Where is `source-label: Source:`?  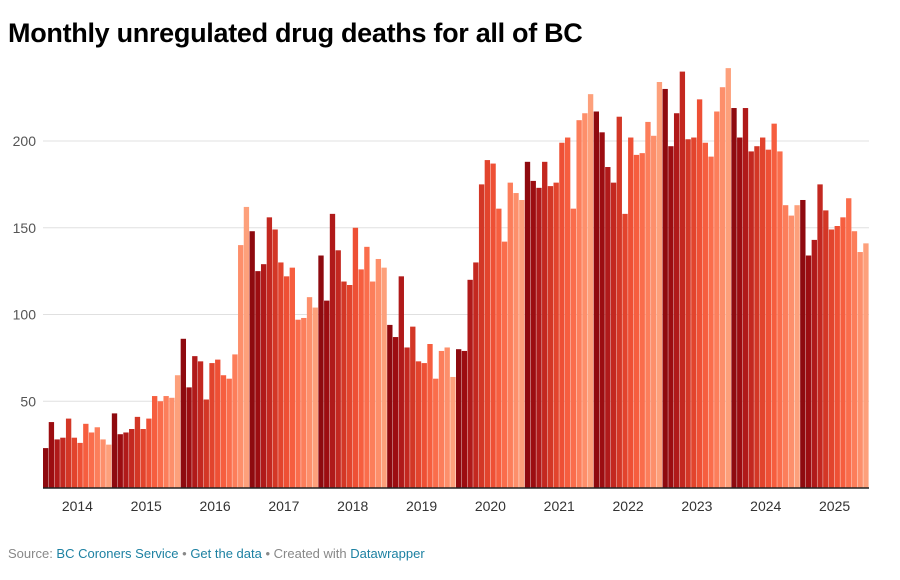
source-label: Source: is located at coordinates (32, 553).